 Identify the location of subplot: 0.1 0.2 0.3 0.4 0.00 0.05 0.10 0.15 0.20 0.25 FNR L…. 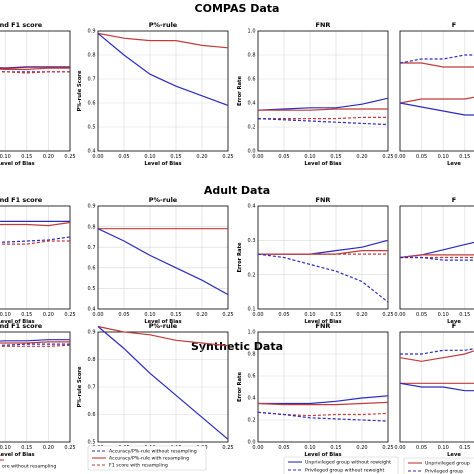
(315, 260).